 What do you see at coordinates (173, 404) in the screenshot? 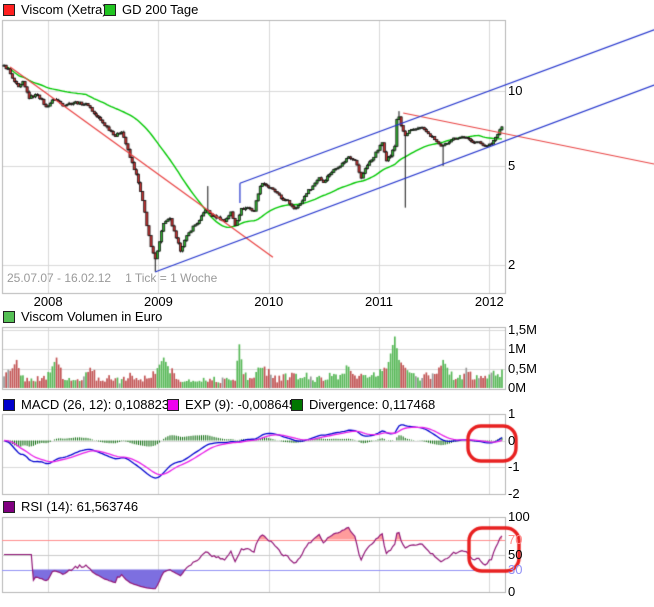
I see `exp-series-swatch` at bounding box center [173, 404].